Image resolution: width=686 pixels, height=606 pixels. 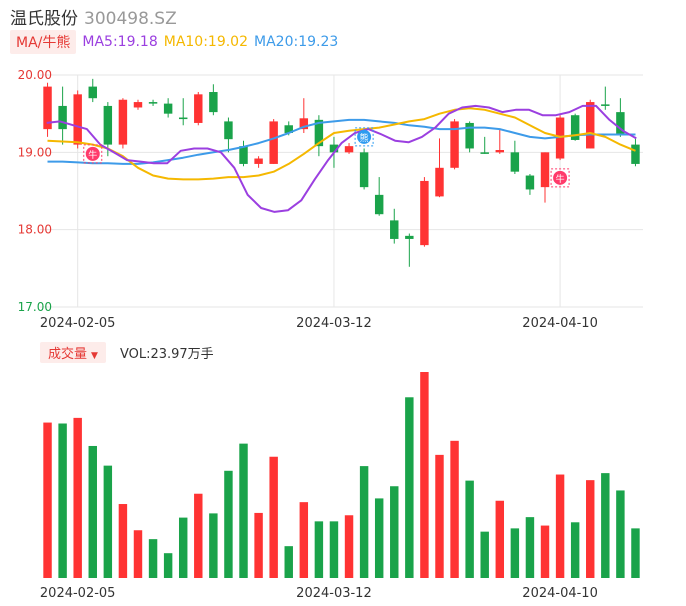 I want to click on ma5-label: MA5:19.18, so click(x=120, y=42).